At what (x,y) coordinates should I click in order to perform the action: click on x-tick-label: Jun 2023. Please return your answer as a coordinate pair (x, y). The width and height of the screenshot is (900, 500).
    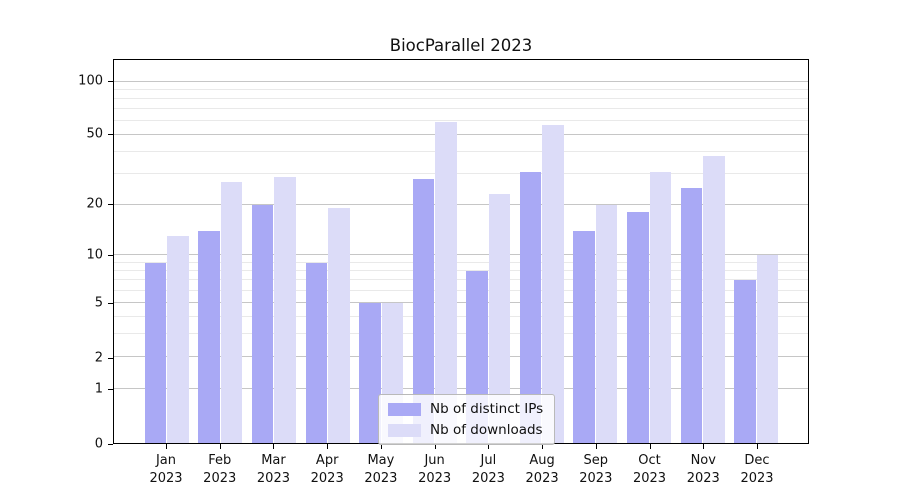
    Looking at the image, I should click on (435, 469).